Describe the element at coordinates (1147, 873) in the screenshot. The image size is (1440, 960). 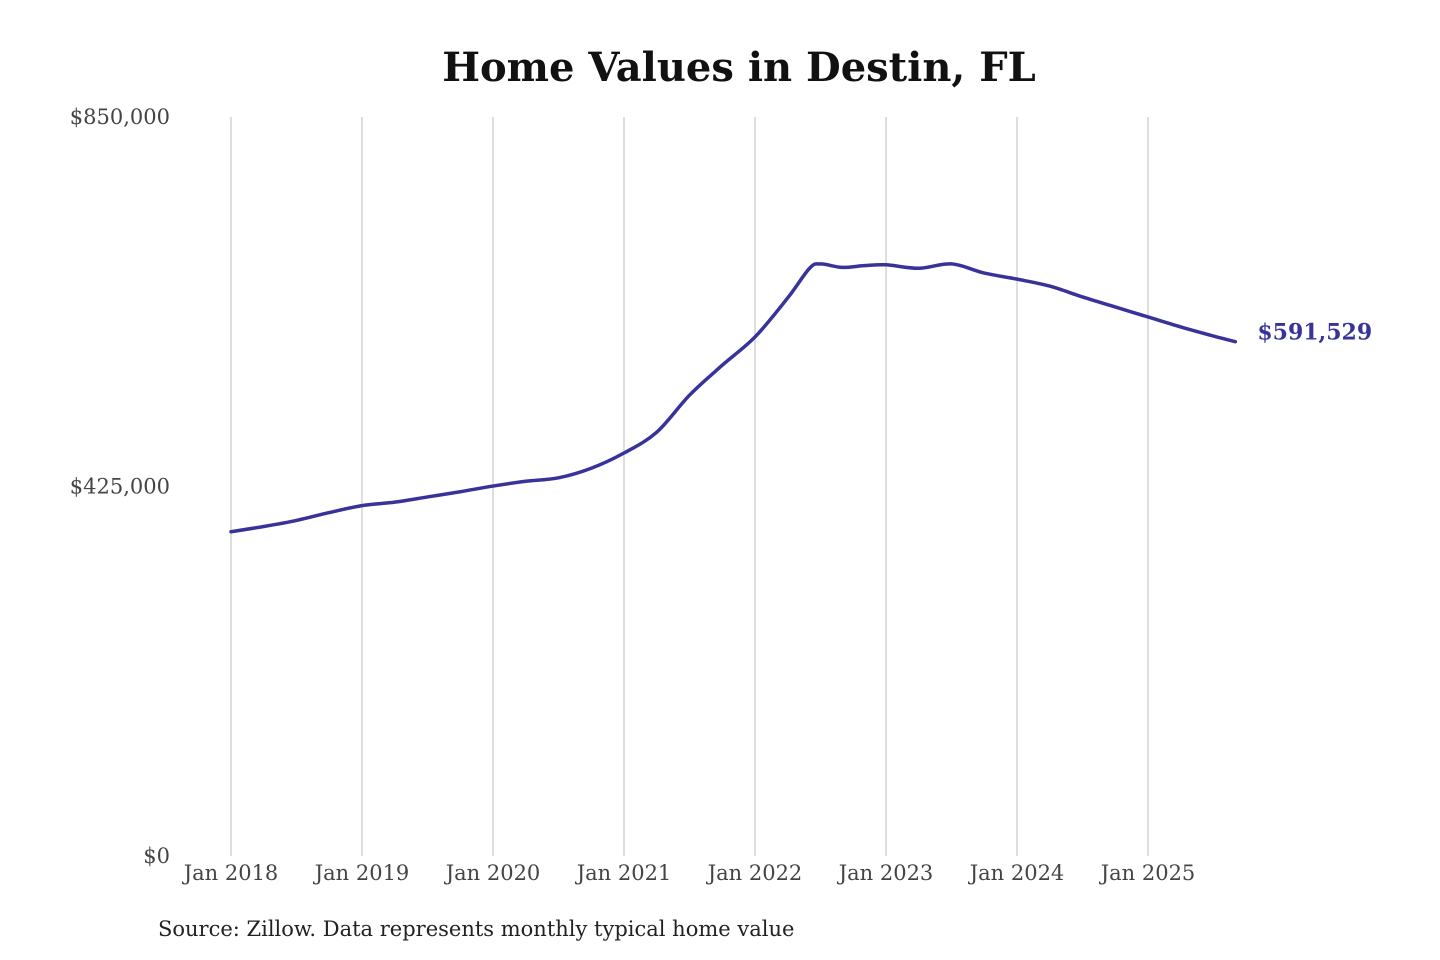
I see `x-tick-label: Jan 2025` at that location.